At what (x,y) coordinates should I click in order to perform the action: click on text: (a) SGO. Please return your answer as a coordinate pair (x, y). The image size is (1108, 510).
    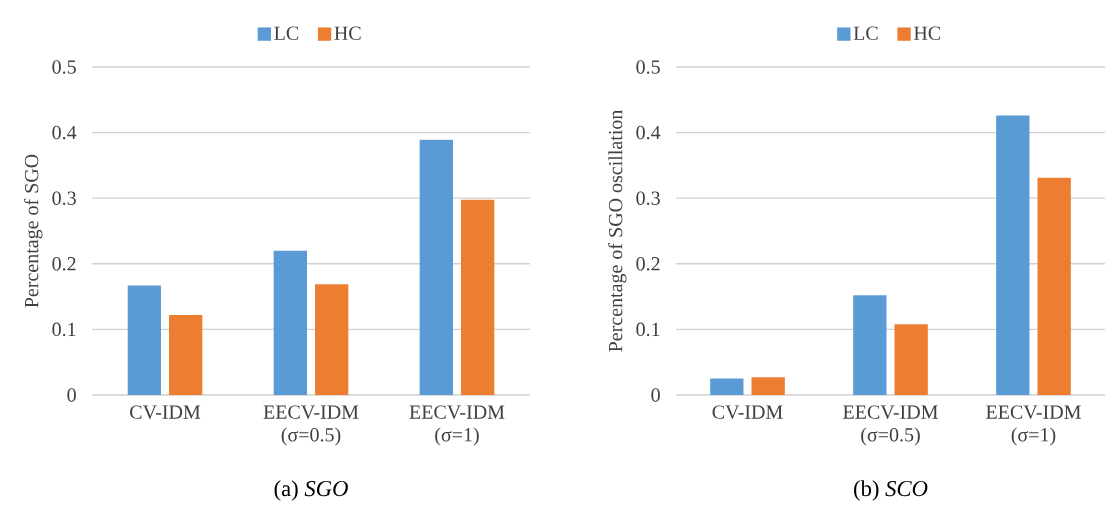
    Looking at the image, I should click on (311, 490).